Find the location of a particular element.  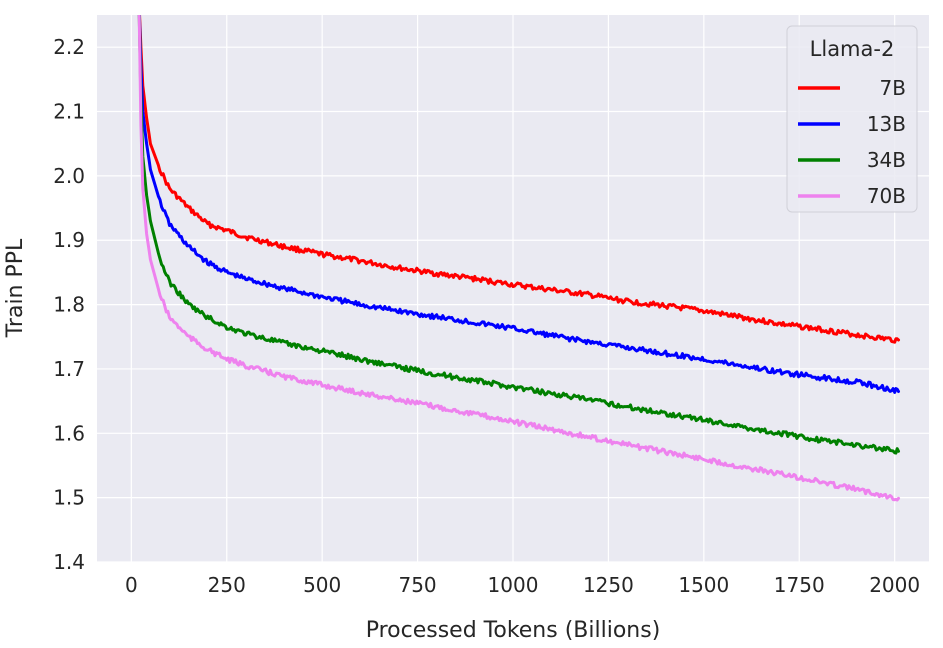

y-tick-label: 1.9 is located at coordinates (69, 240).